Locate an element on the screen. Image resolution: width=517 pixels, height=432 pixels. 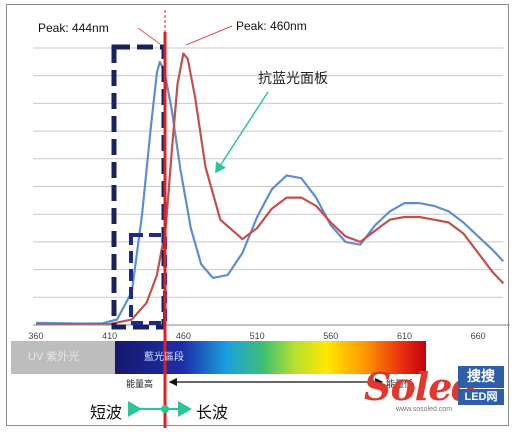
peak-left-label: Peak: 444nm is located at coordinates (73, 28).